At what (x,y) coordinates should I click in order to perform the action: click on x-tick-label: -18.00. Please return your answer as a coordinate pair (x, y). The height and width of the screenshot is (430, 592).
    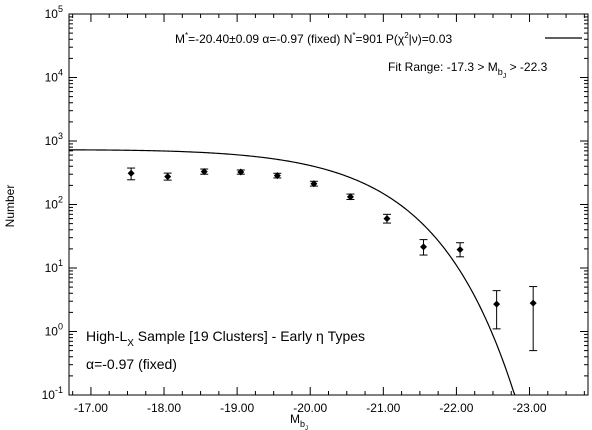
    Looking at the image, I should click on (164, 408).